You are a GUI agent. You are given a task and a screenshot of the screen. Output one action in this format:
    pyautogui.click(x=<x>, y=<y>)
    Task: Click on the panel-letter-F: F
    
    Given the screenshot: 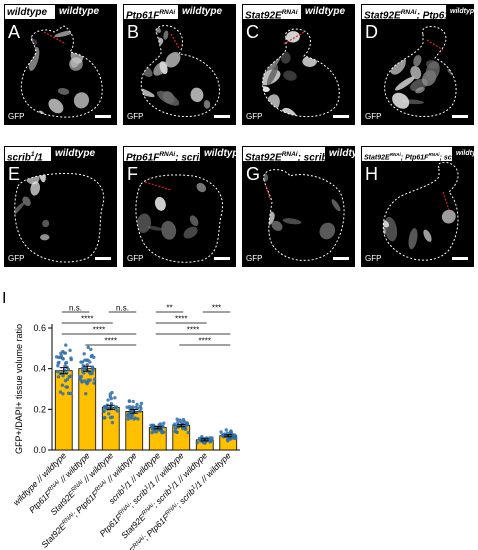 What is the action you would take?
    pyautogui.click(x=132, y=174)
    